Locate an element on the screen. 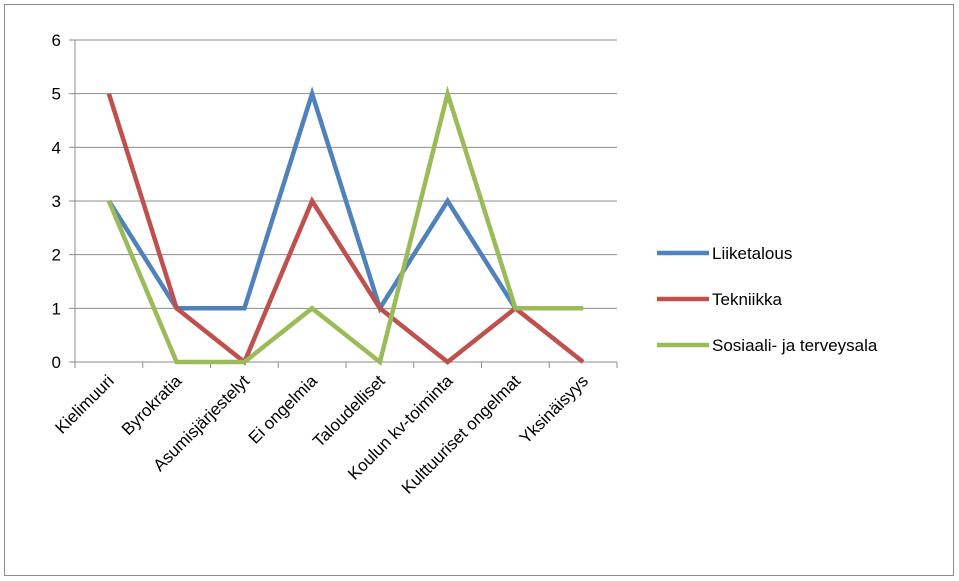 This screenshot has width=959, height=581. y-tick-label: 6 is located at coordinates (56, 40).